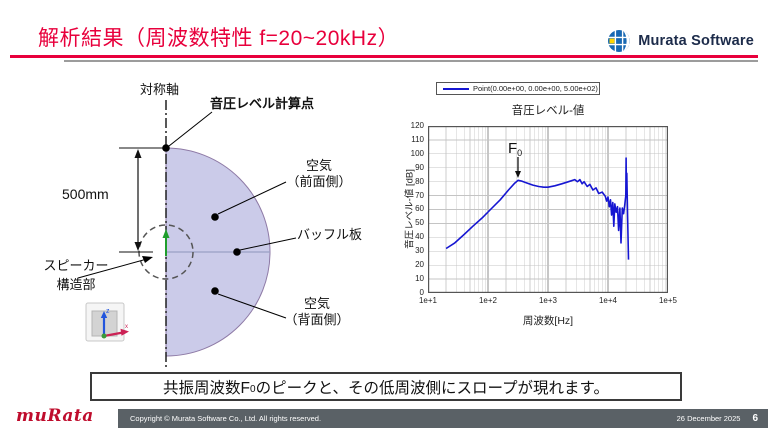  What do you see at coordinates (419, 209) in the screenshot?
I see `y-tick-label: 60` at bounding box center [419, 209].